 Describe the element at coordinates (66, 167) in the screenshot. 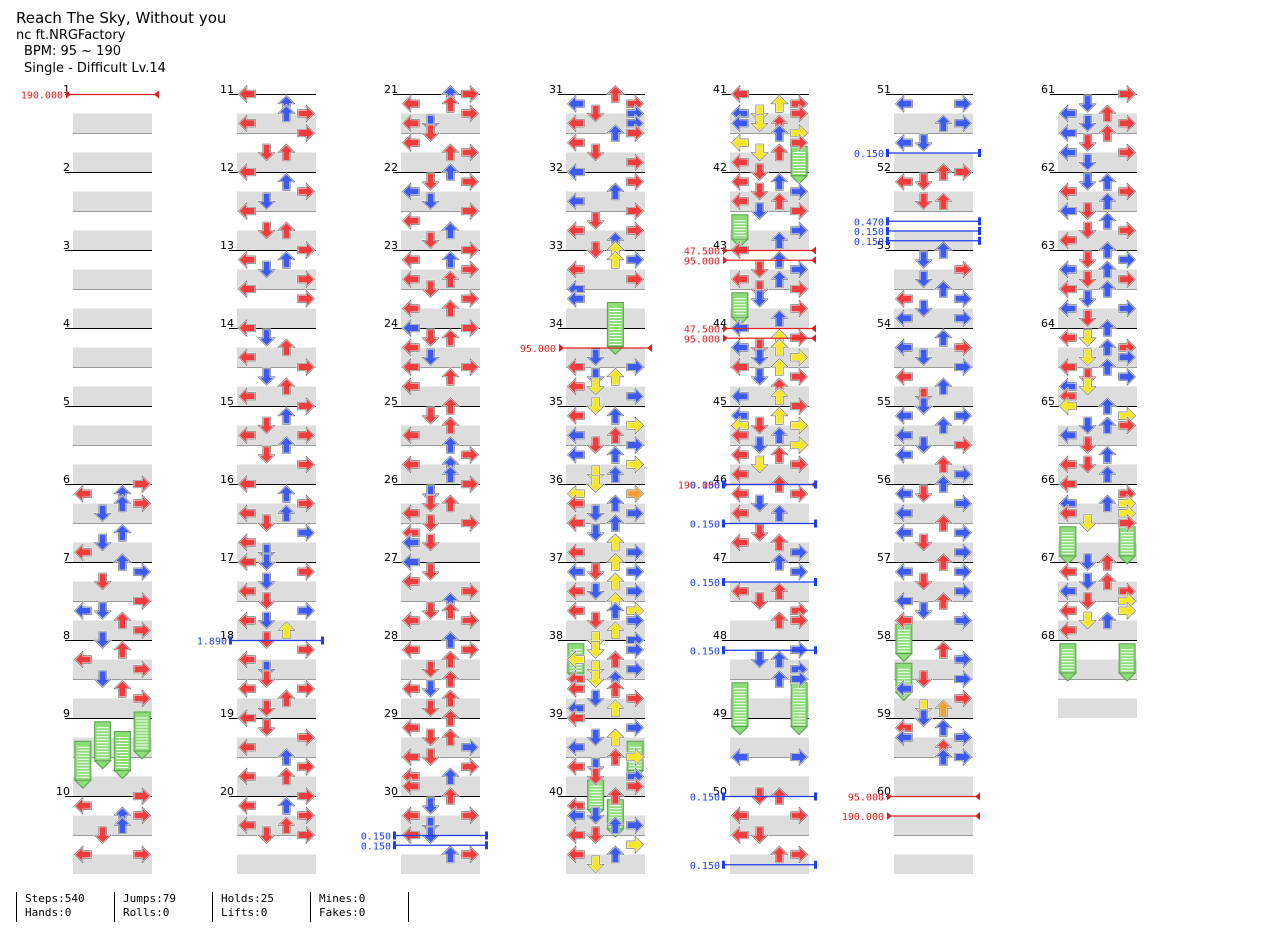

I see `measure-number: 2` at that location.